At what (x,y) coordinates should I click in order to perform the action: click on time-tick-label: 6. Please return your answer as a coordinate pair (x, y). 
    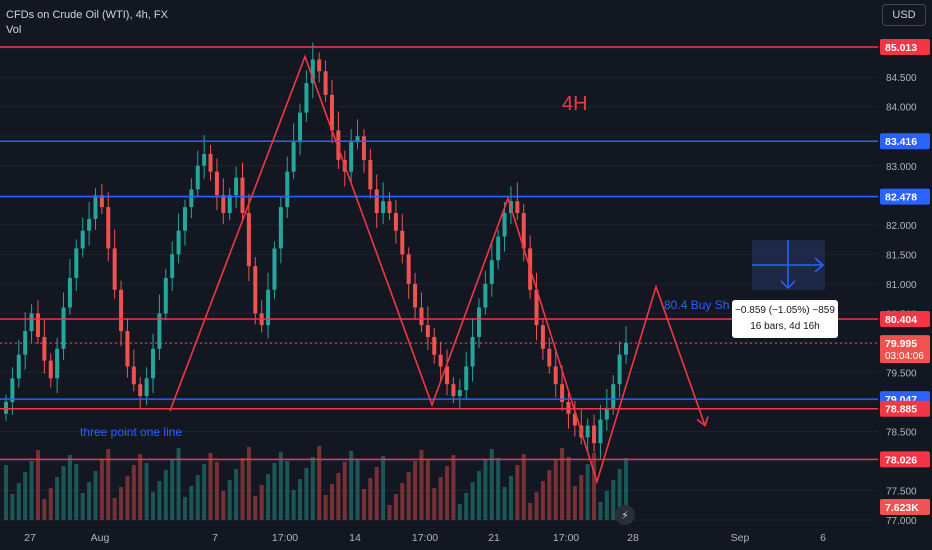
    Looking at the image, I should click on (823, 538).